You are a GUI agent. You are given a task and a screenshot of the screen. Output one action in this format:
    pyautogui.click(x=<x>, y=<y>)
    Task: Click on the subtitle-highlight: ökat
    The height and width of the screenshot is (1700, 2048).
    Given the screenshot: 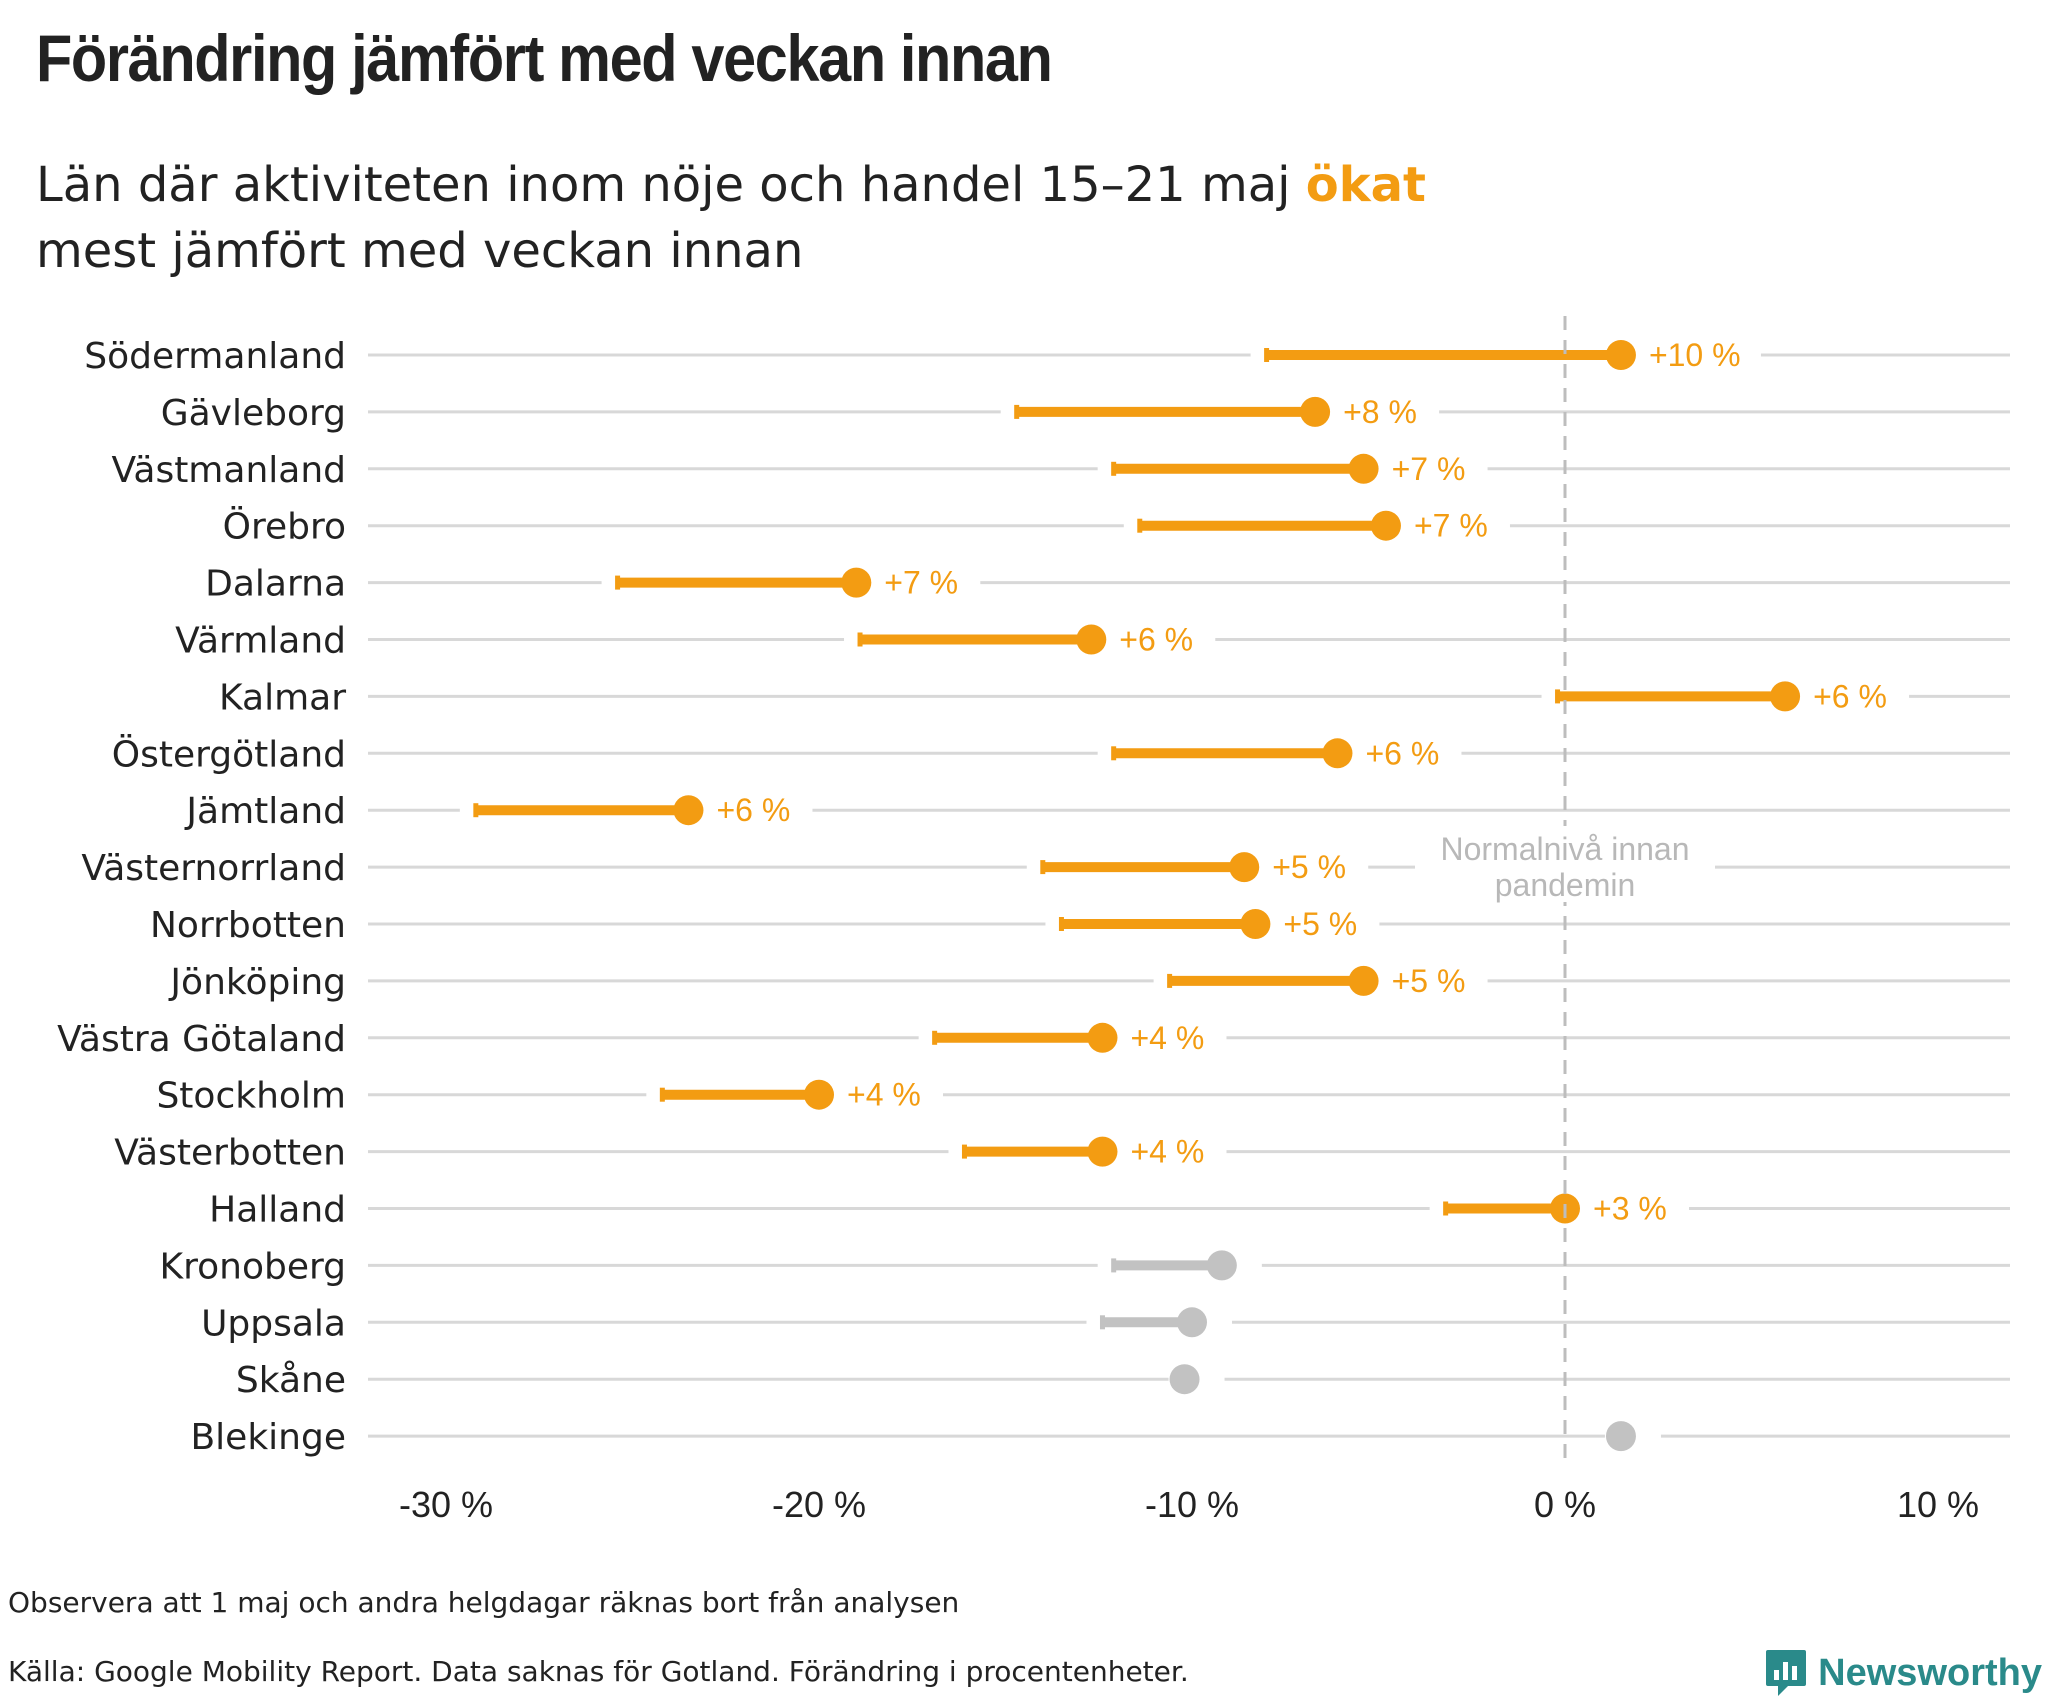 What is the action you would take?
    pyautogui.click(x=1365, y=185)
    